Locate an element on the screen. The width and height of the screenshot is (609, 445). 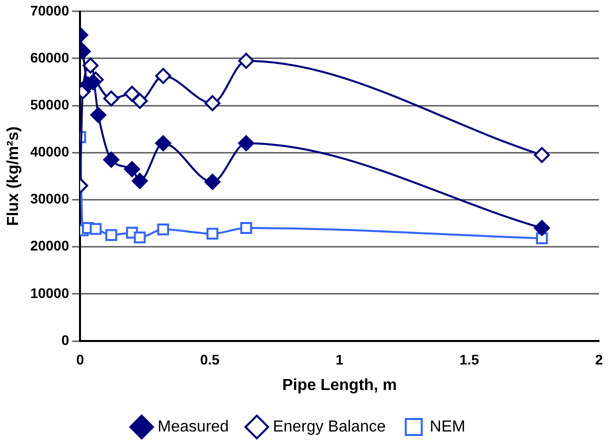
x-tick-label: 2 is located at coordinates (599, 359).